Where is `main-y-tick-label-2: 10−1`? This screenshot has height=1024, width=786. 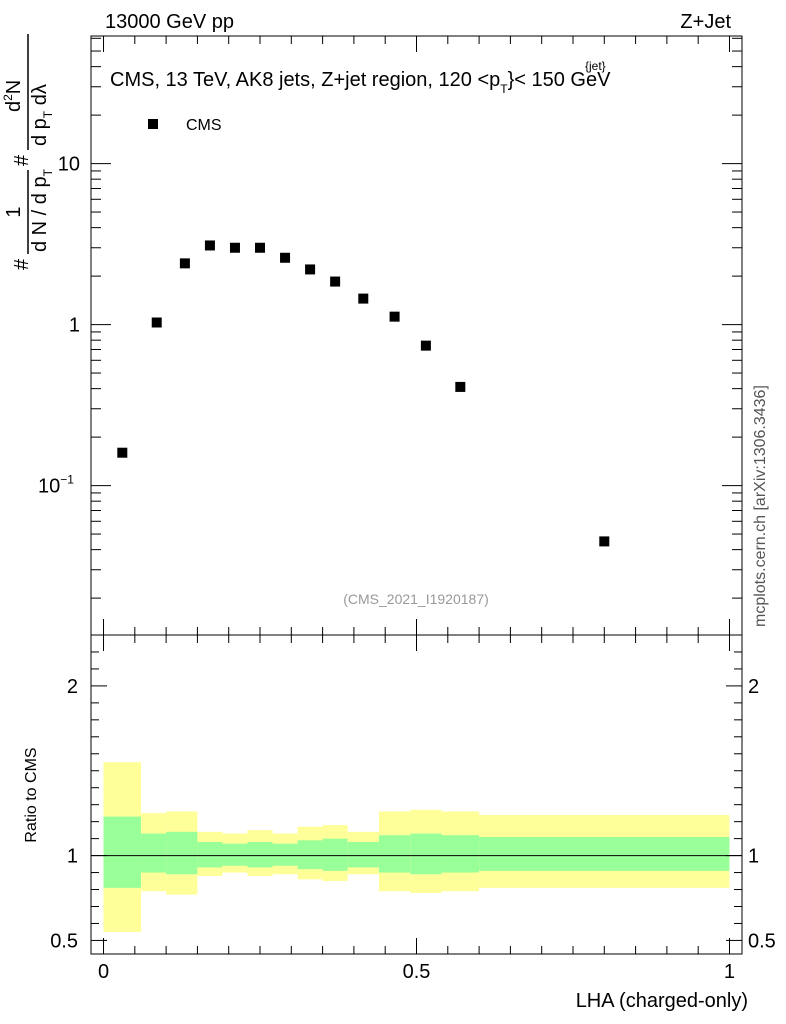 main-y-tick-label-2: 10−1 is located at coordinates (56, 485).